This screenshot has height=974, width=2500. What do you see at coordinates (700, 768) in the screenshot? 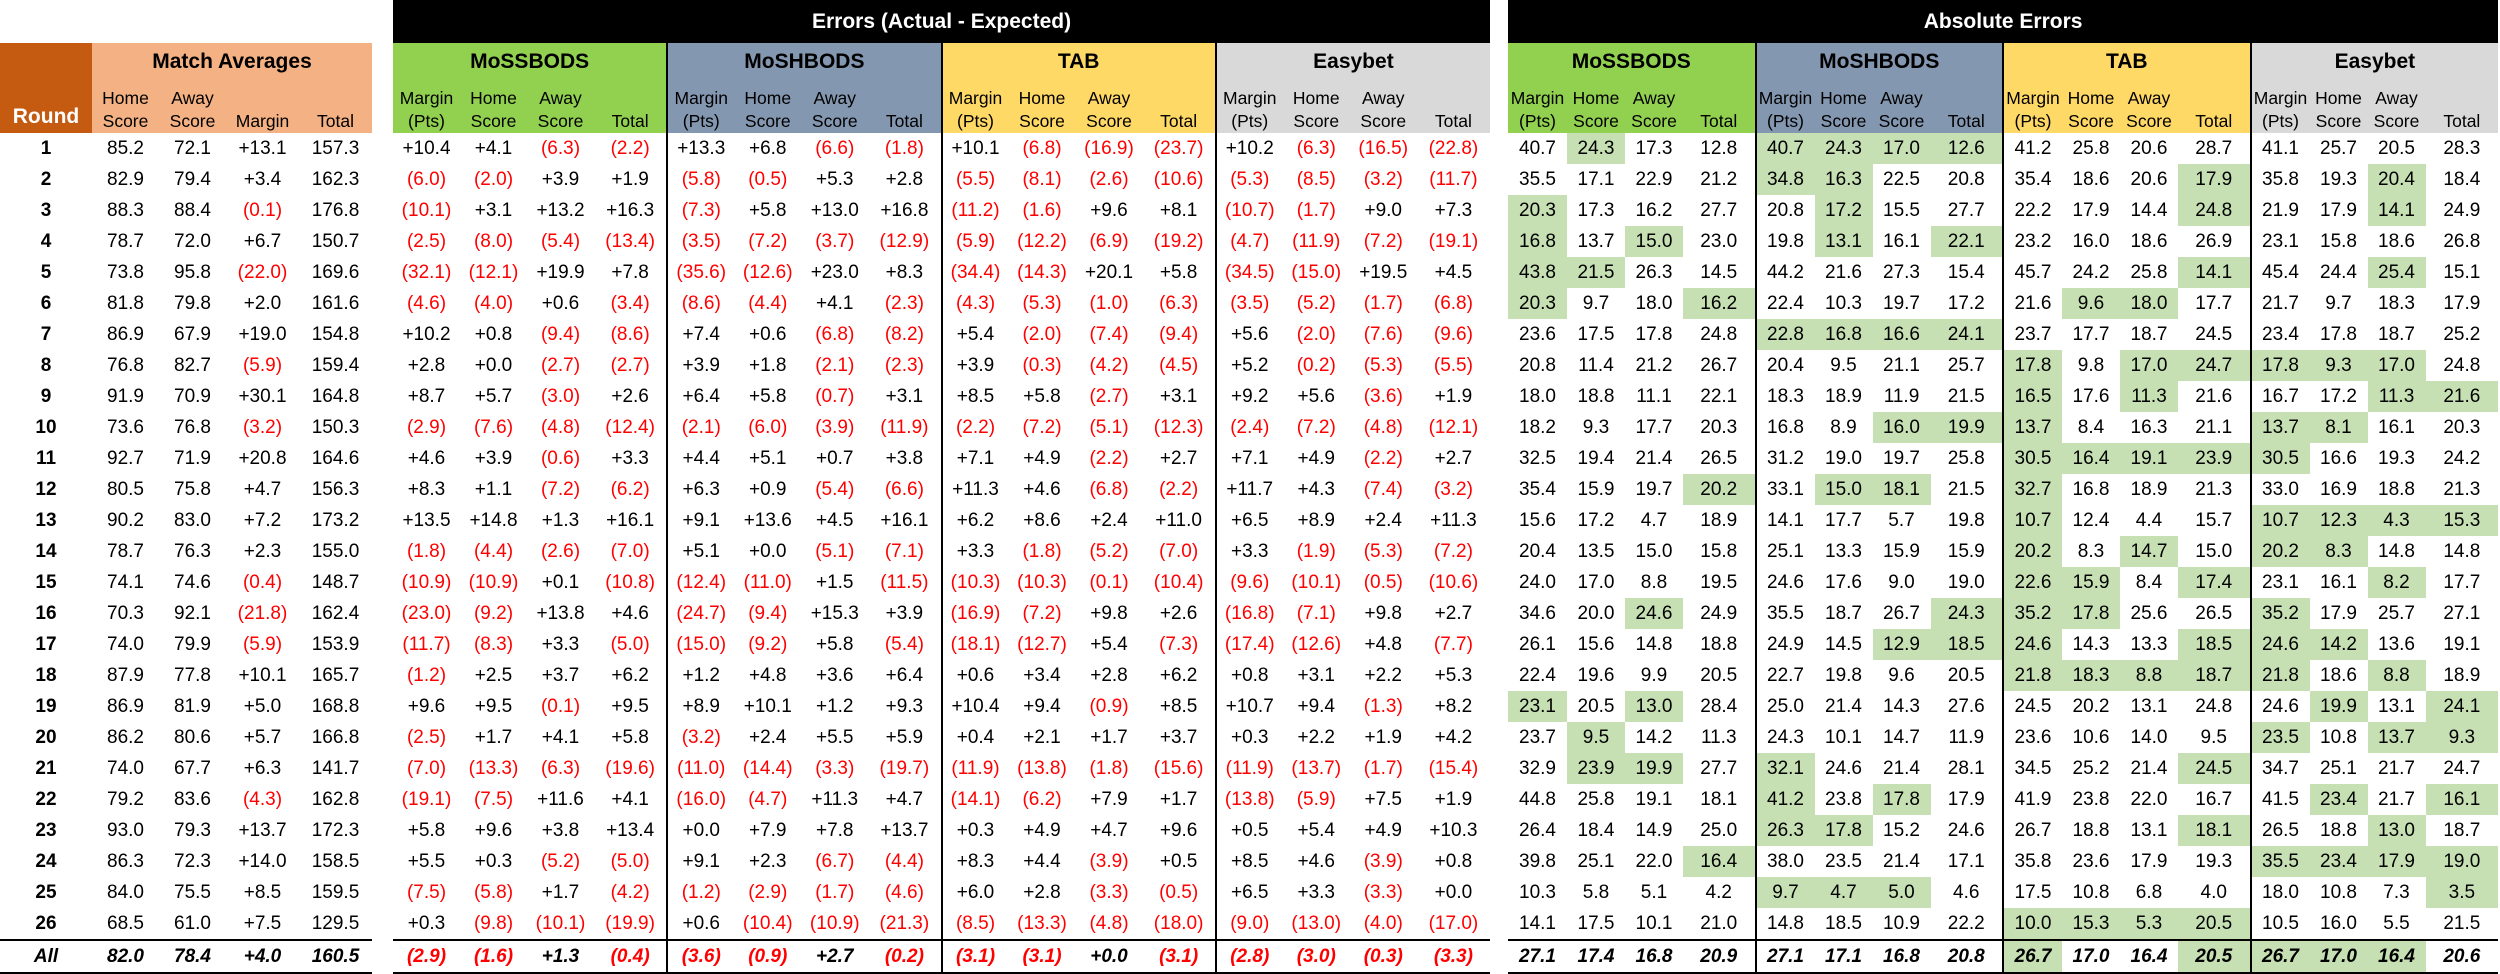
I see `error-cell: (11.0)` at bounding box center [700, 768].